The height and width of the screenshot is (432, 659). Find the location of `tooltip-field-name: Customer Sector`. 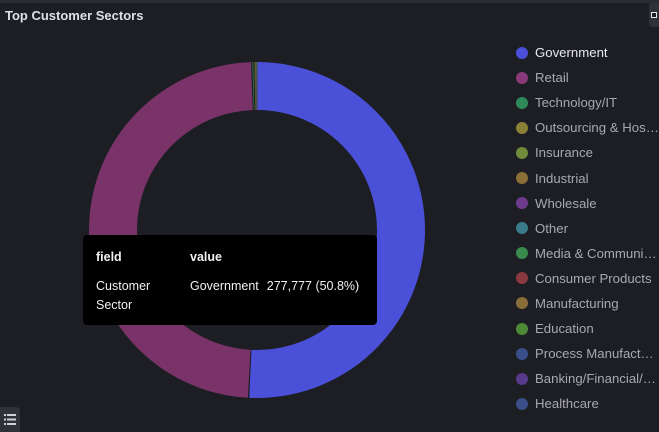

tooltip-field-name: Customer Sector is located at coordinates (123, 295).